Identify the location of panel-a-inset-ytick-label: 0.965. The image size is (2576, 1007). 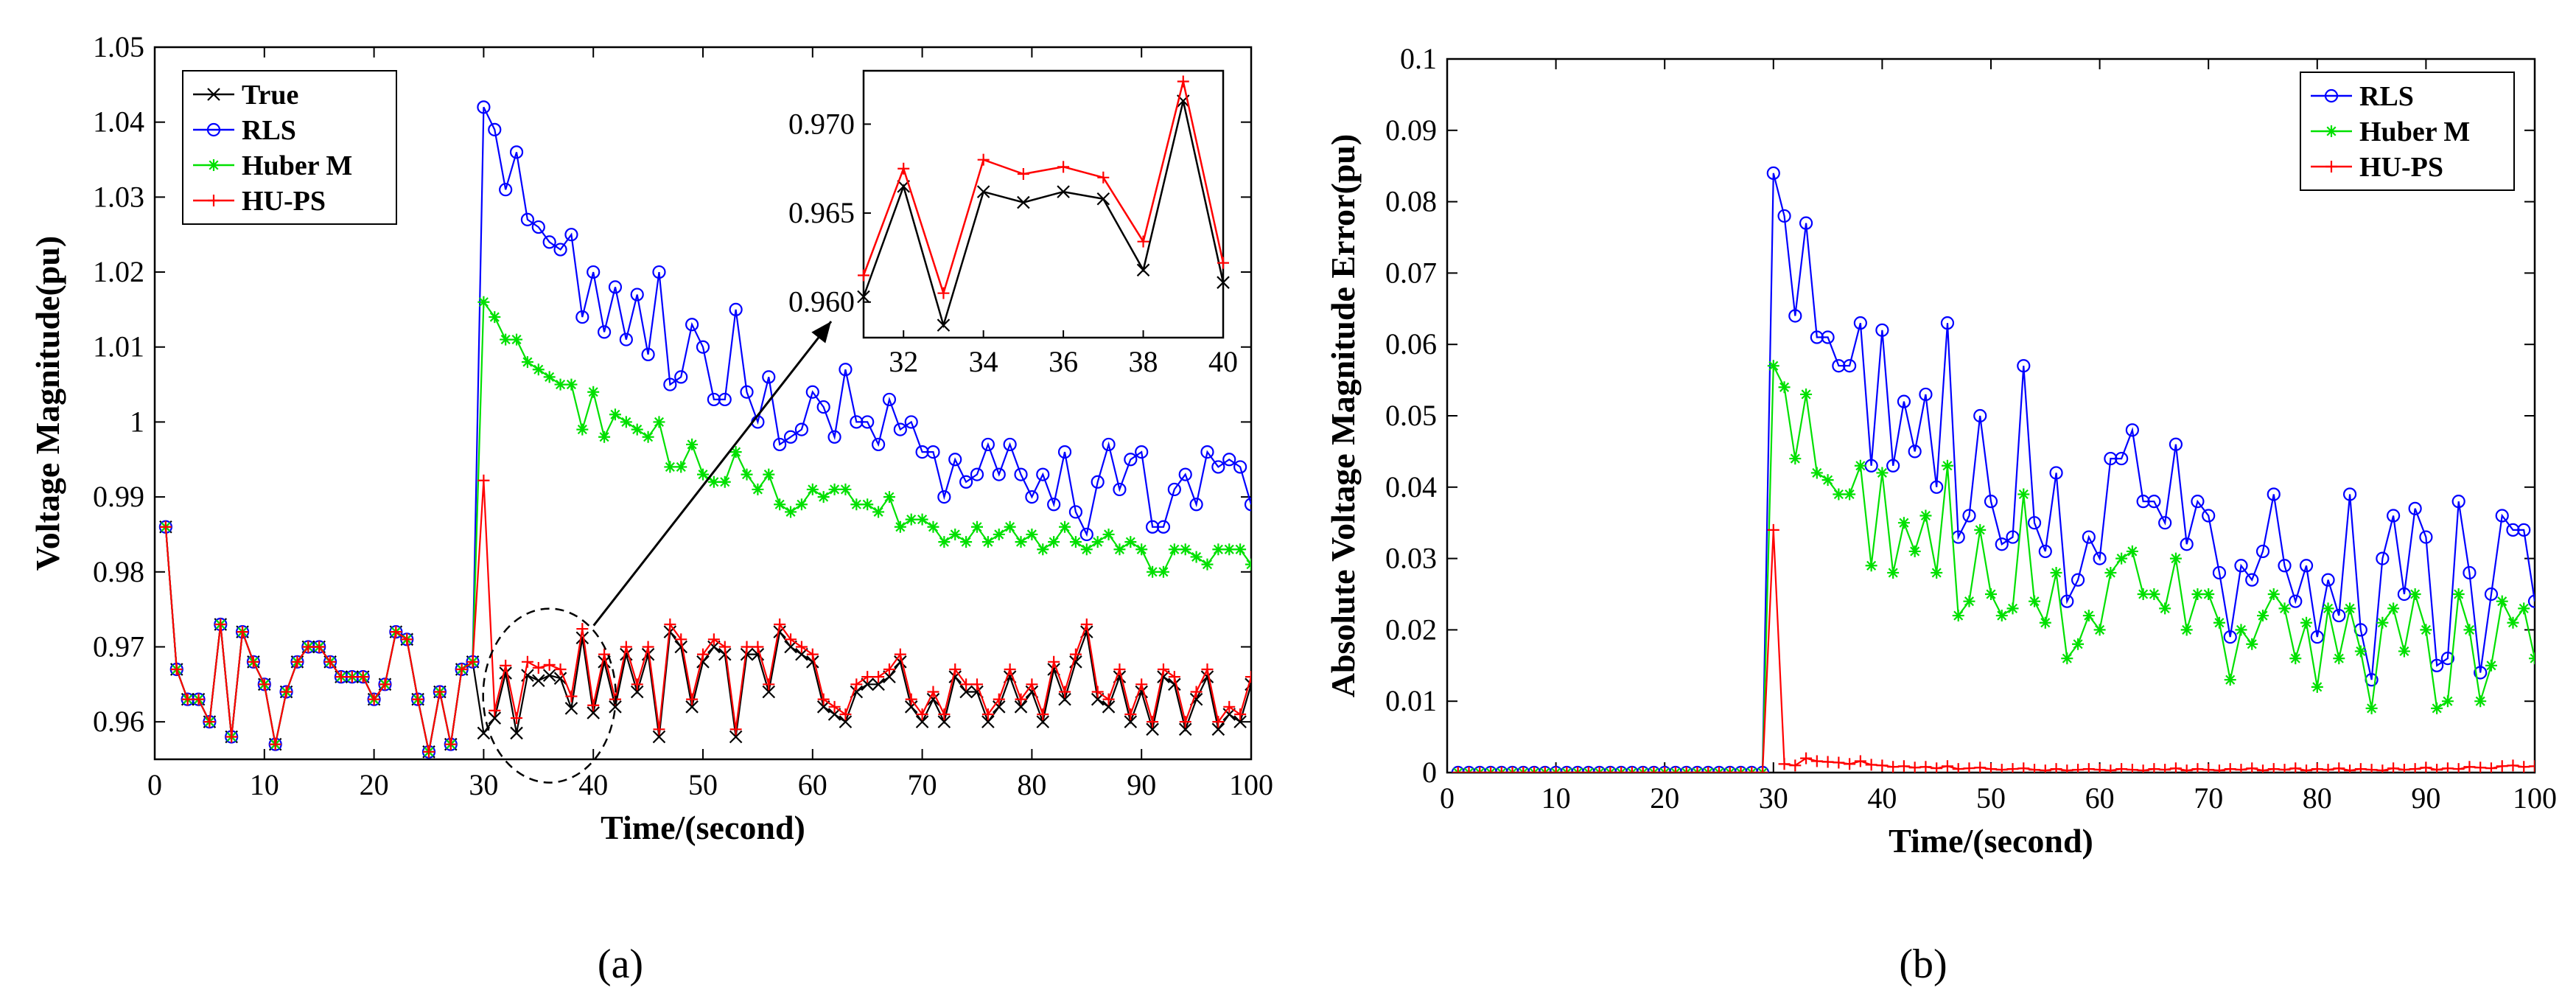
(821, 212).